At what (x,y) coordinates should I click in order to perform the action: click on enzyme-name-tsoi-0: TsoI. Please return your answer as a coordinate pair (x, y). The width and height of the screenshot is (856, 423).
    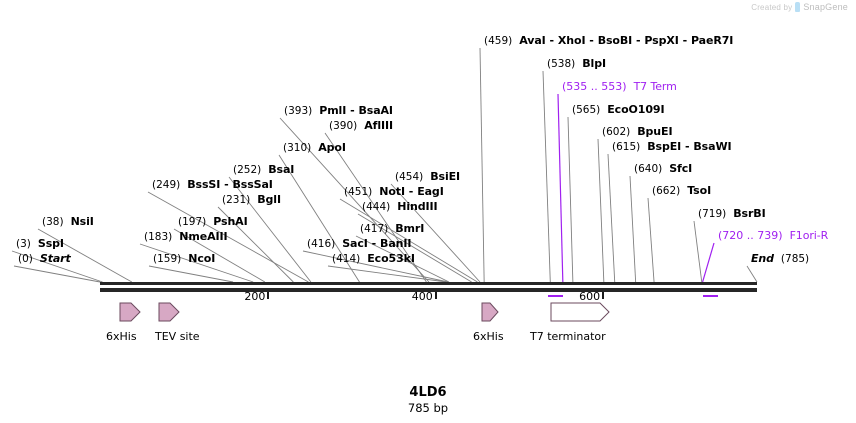
    Looking at the image, I should click on (699, 190).